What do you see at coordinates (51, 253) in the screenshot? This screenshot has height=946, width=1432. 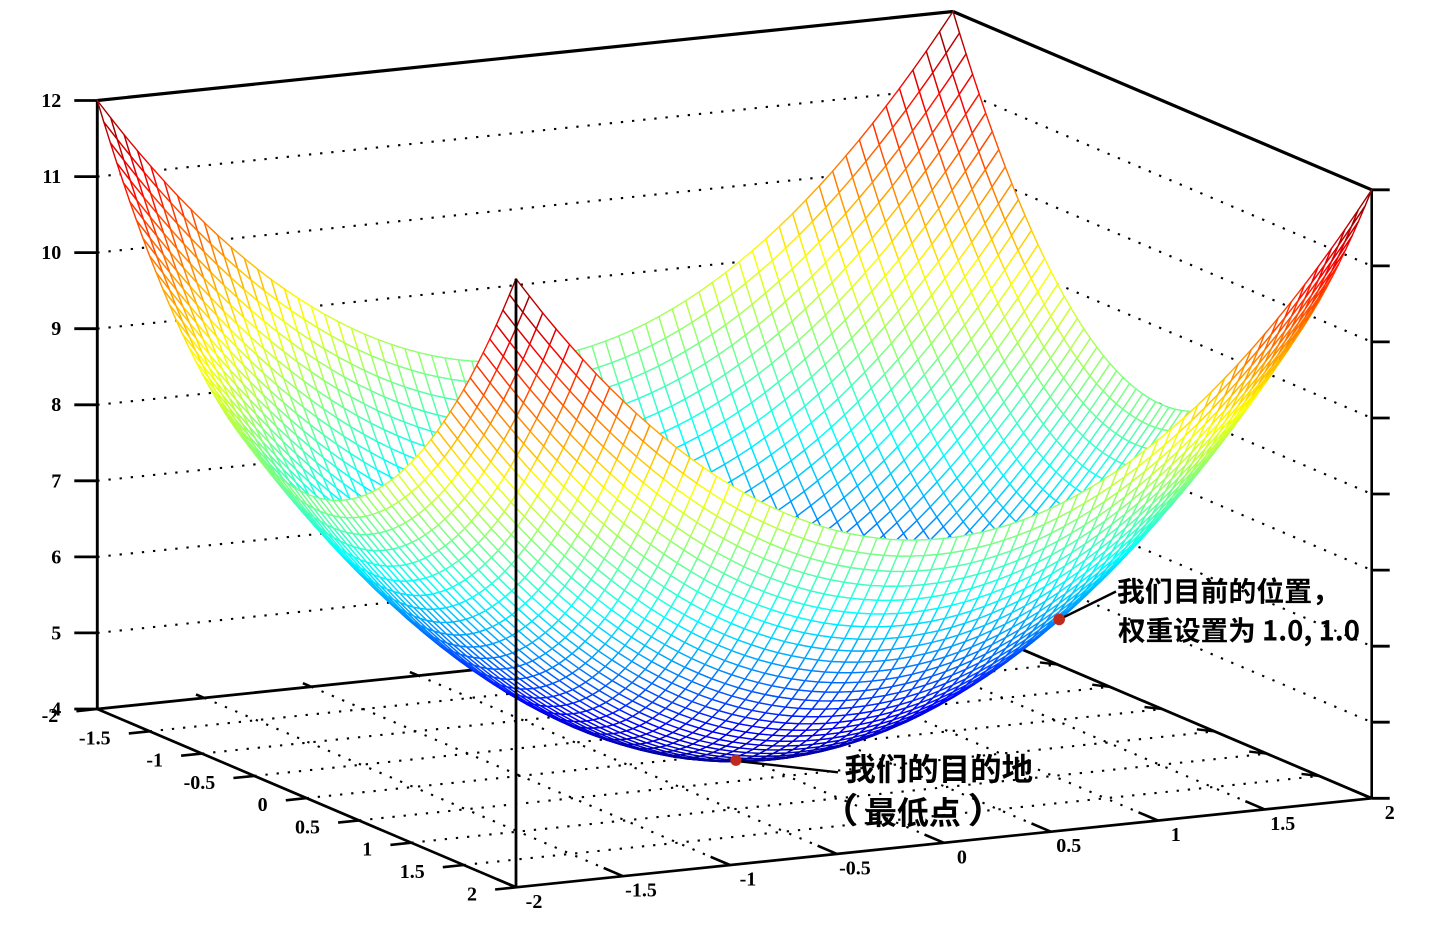 I see `svg-text: 10` at bounding box center [51, 253].